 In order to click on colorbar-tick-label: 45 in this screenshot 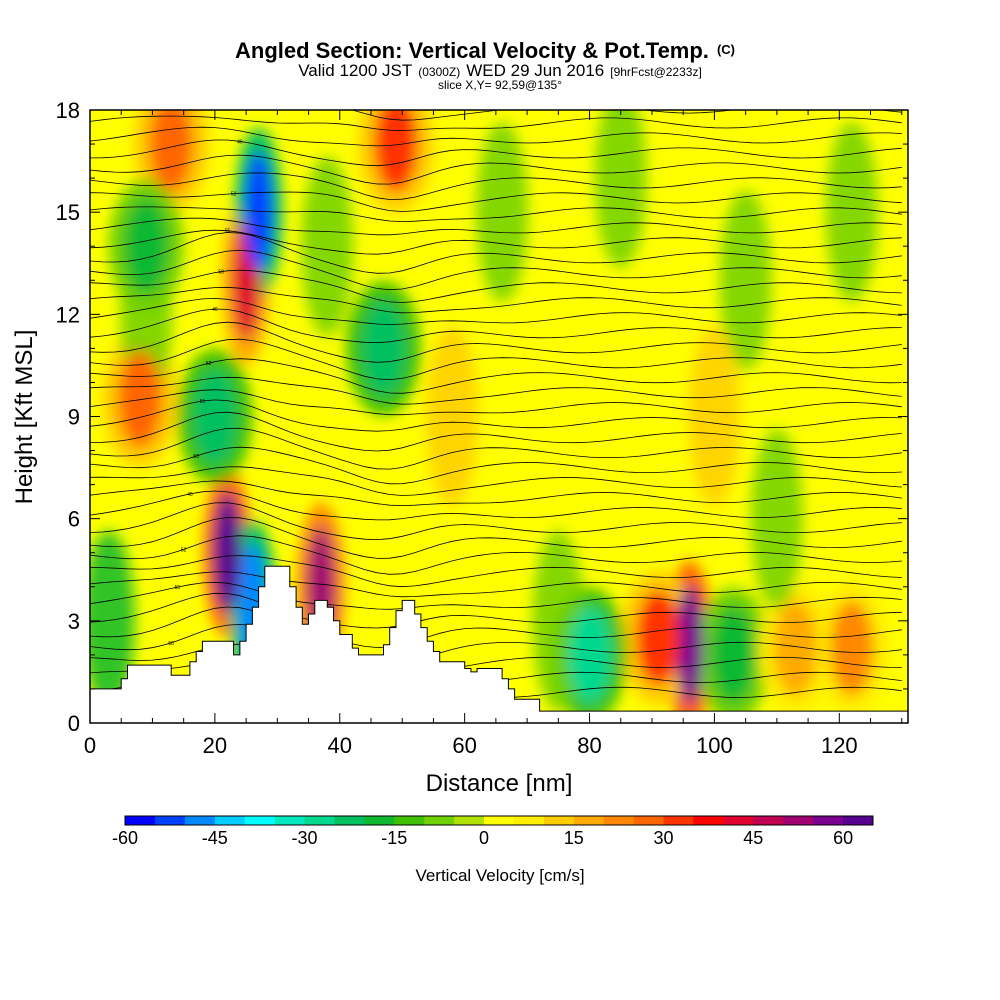, I will do `click(753, 838)`.